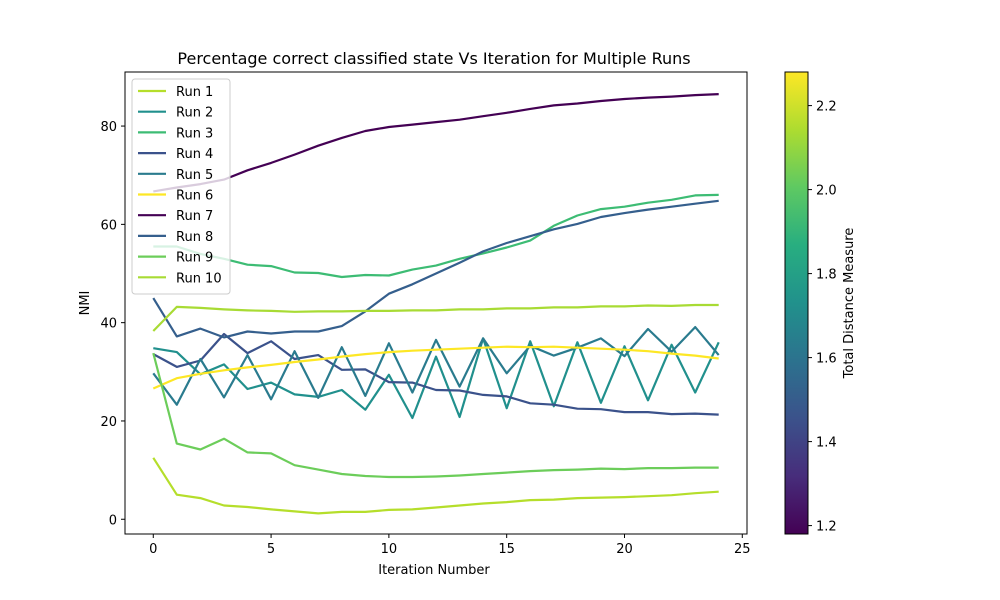 This screenshot has height=600, width=1000. Describe the element at coordinates (85, 303) in the screenshot. I see `y-axis-label: NMI` at that location.